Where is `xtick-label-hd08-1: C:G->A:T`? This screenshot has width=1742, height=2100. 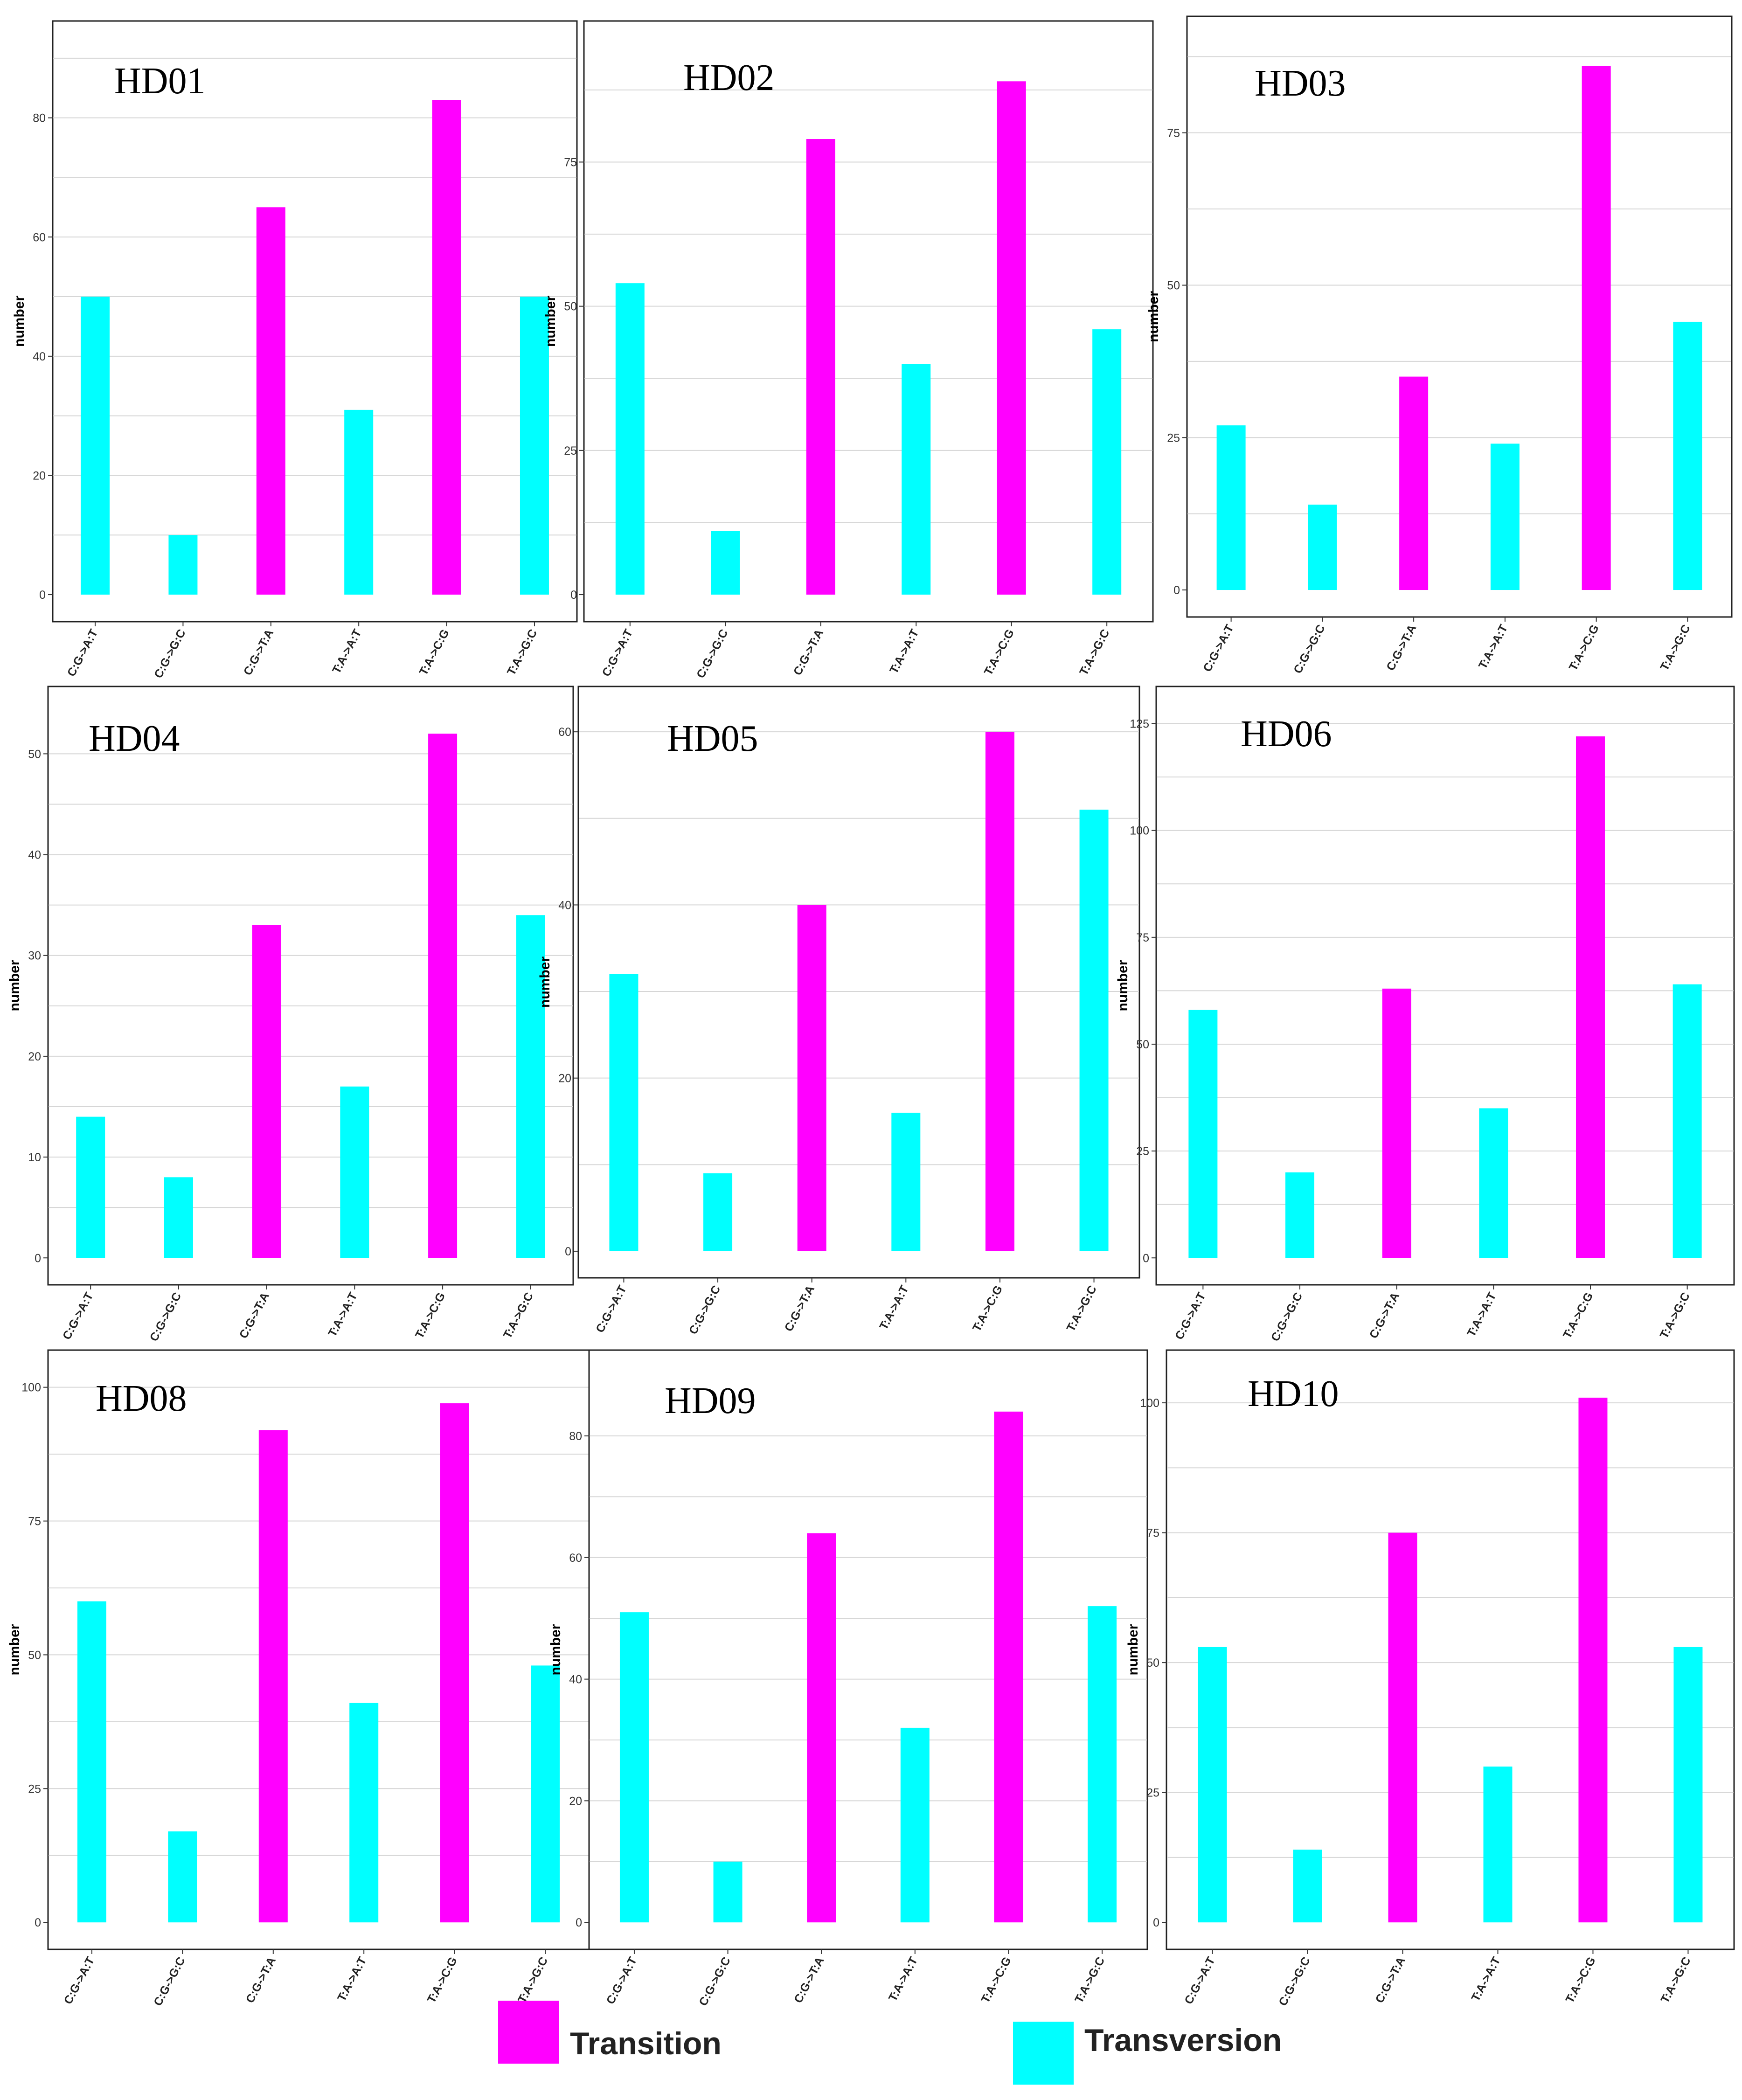 xtick-label-hd08-1: C:G->A:T is located at coordinates (79, 1981).